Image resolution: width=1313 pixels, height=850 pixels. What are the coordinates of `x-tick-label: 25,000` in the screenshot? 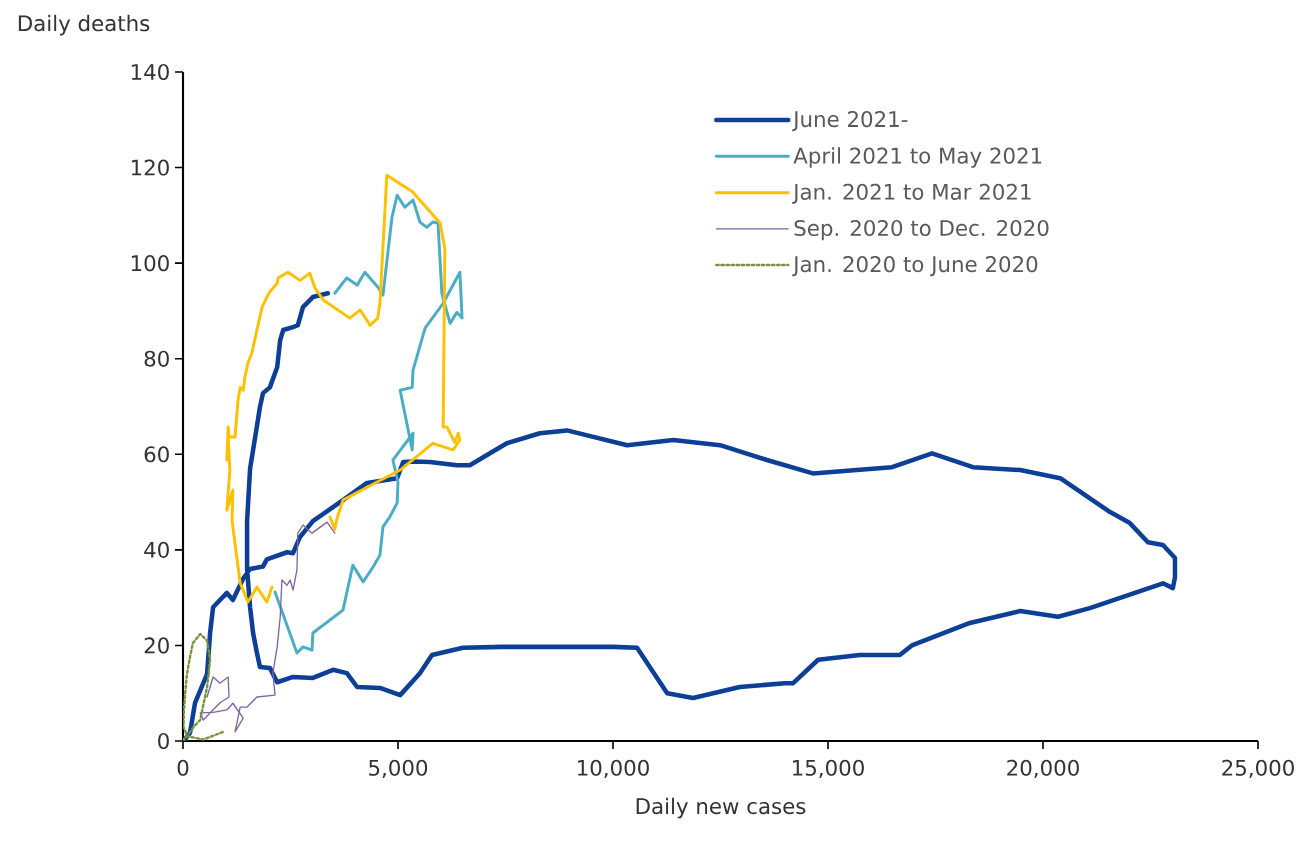 It's located at (1258, 769).